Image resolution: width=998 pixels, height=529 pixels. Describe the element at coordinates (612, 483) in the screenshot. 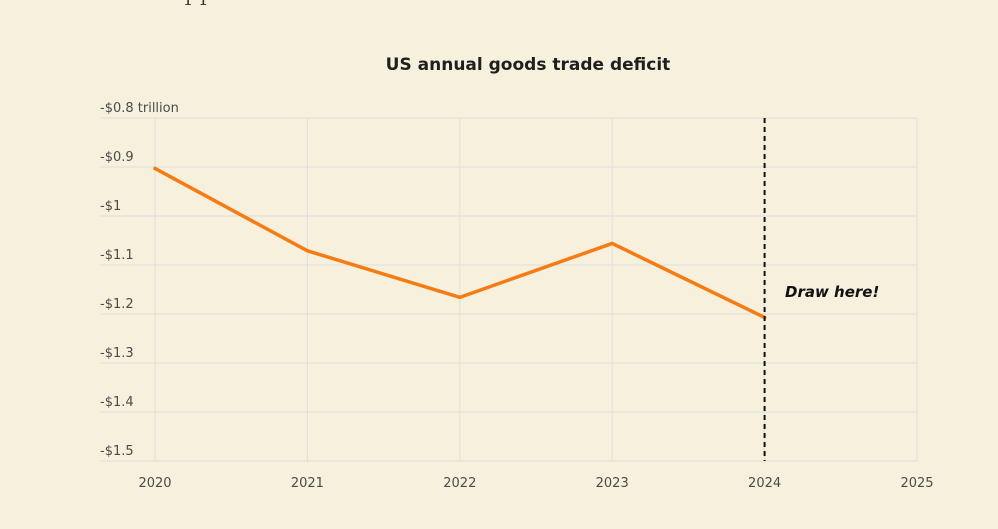

I see `x-tick-label: 2023` at that location.